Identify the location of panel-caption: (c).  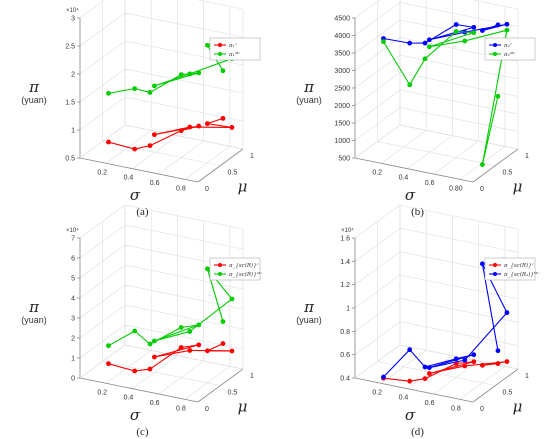
(142, 432).